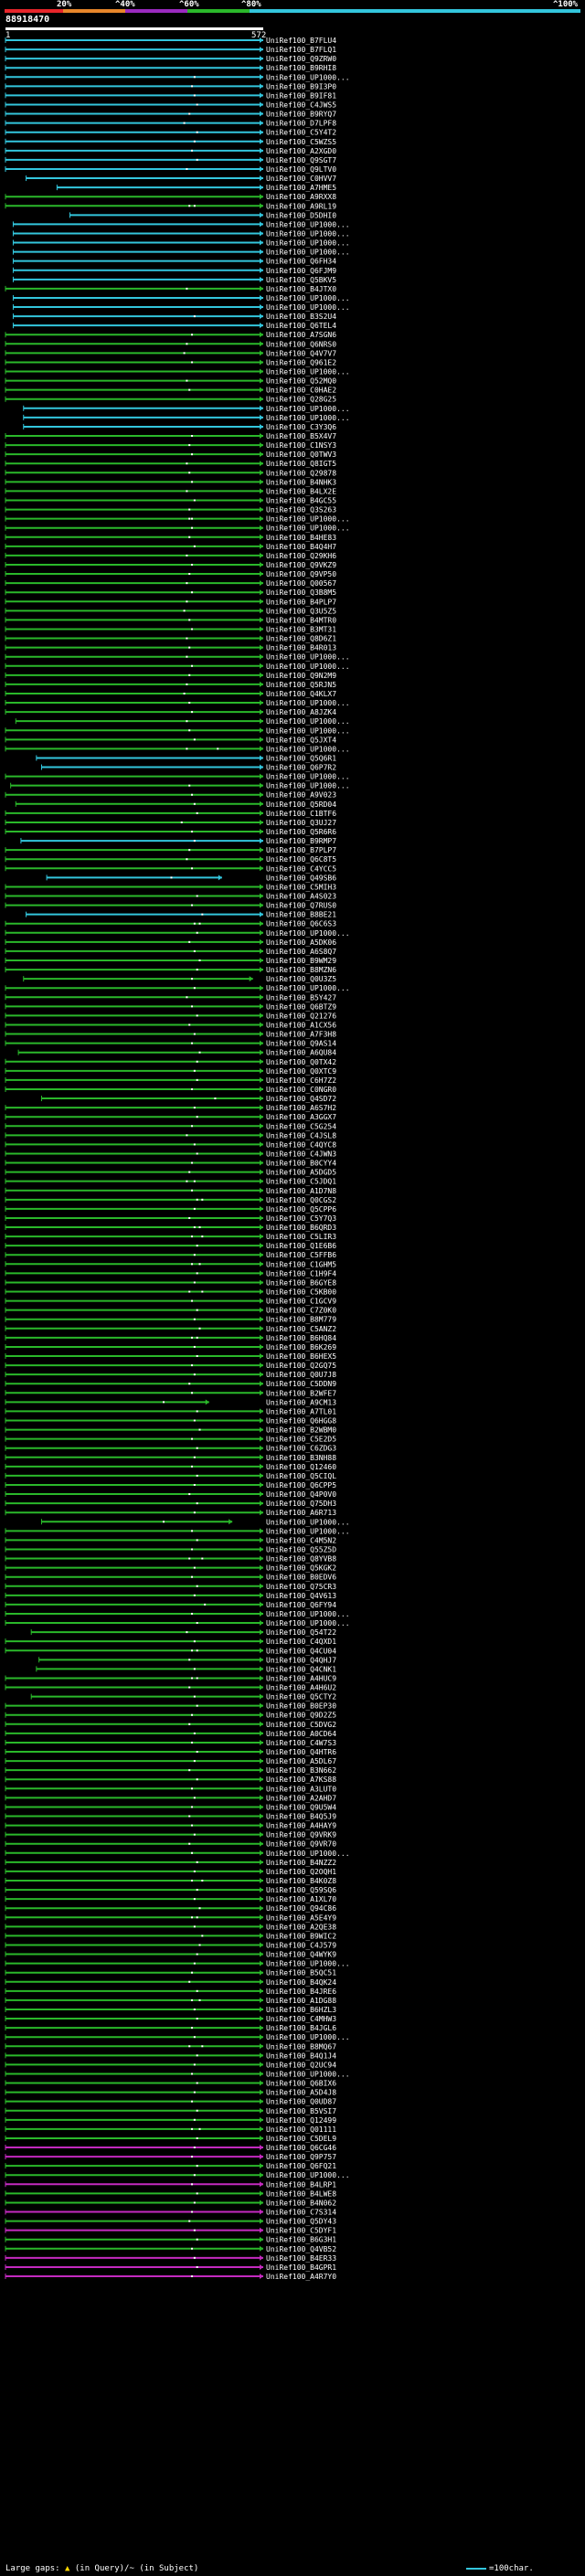 The height and width of the screenshot is (2576, 585). Describe the element at coordinates (301, 362) in the screenshot. I see `hit-link: UniRef100_Q961E2` at that location.